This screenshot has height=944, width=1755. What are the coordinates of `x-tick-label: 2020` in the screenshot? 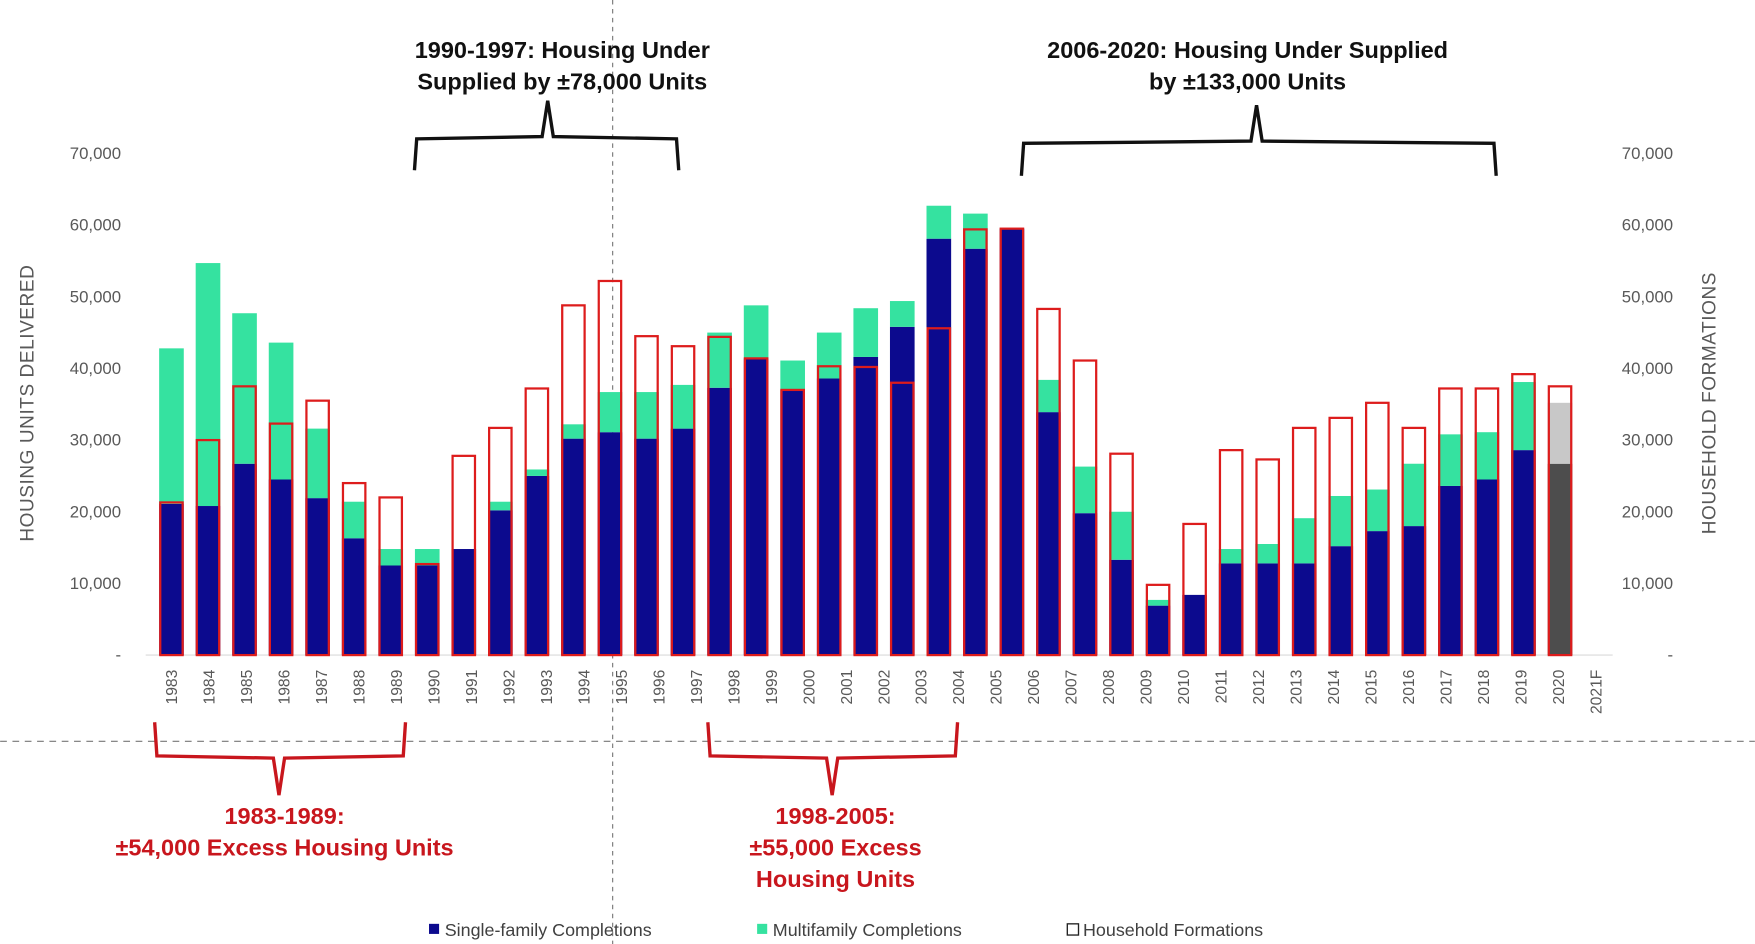 It's located at (1559, 686).